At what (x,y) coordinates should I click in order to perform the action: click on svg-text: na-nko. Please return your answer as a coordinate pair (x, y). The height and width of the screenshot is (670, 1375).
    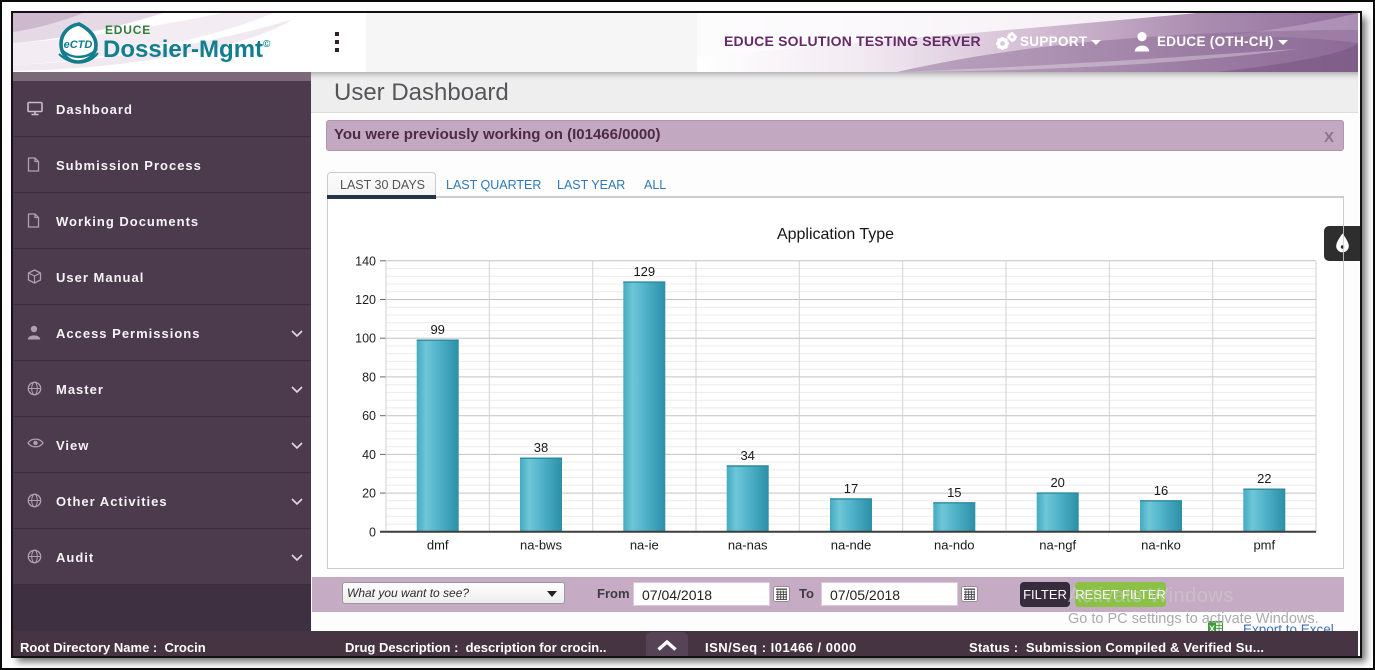
    Looking at the image, I should click on (1161, 544).